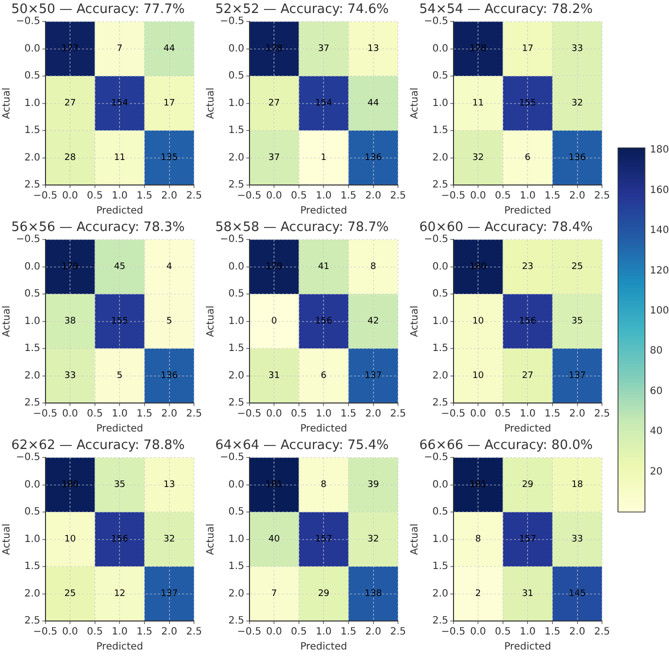  What do you see at coordinates (274, 158) in the screenshot?
I see `data-label: 37` at bounding box center [274, 158].